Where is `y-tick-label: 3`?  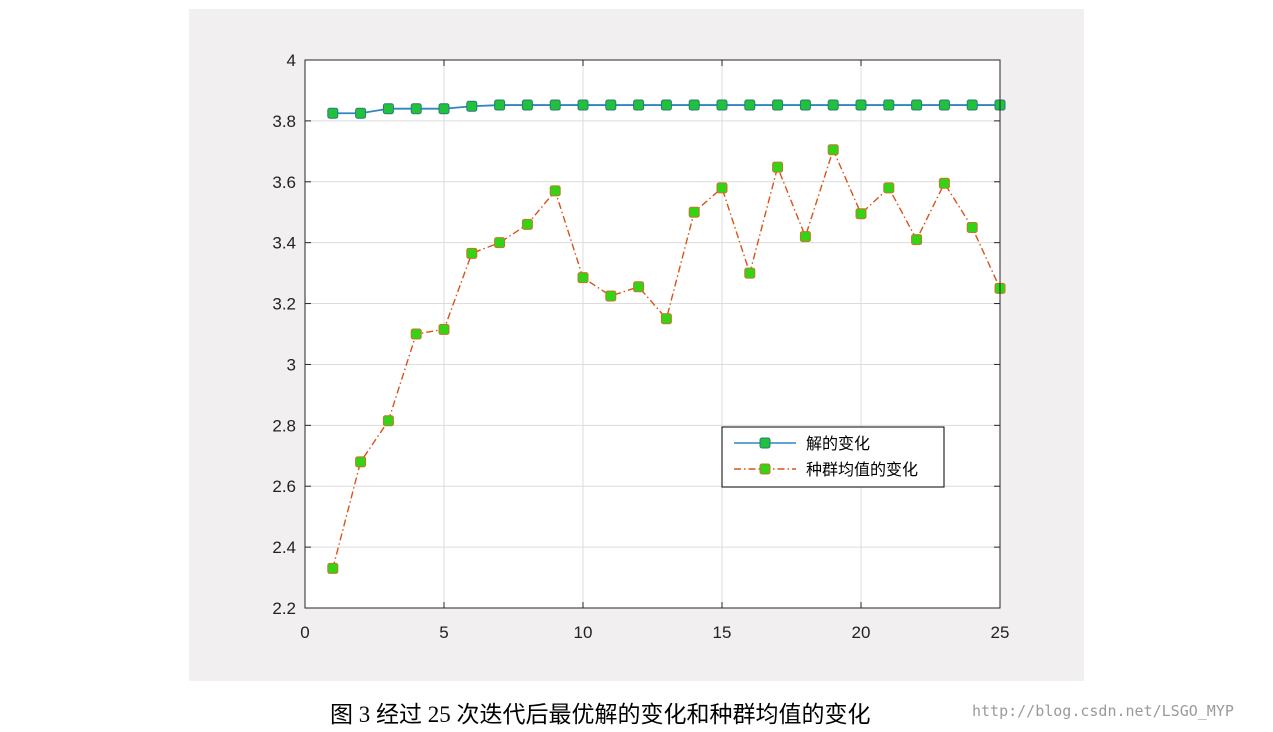 y-tick-label: 3 is located at coordinates (291, 364).